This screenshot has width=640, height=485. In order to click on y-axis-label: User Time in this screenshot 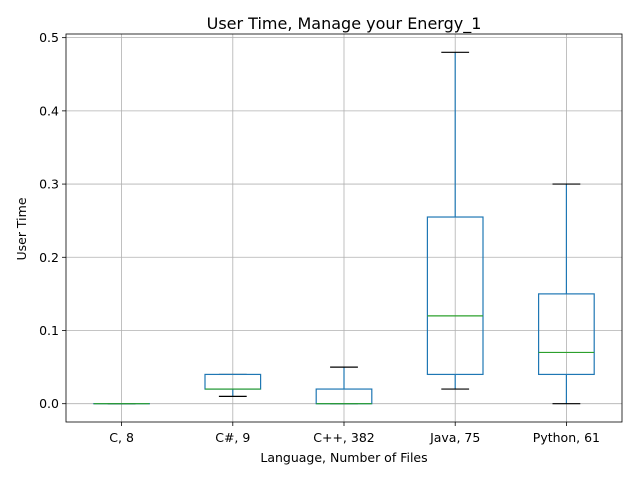, I will do `click(21, 228)`.